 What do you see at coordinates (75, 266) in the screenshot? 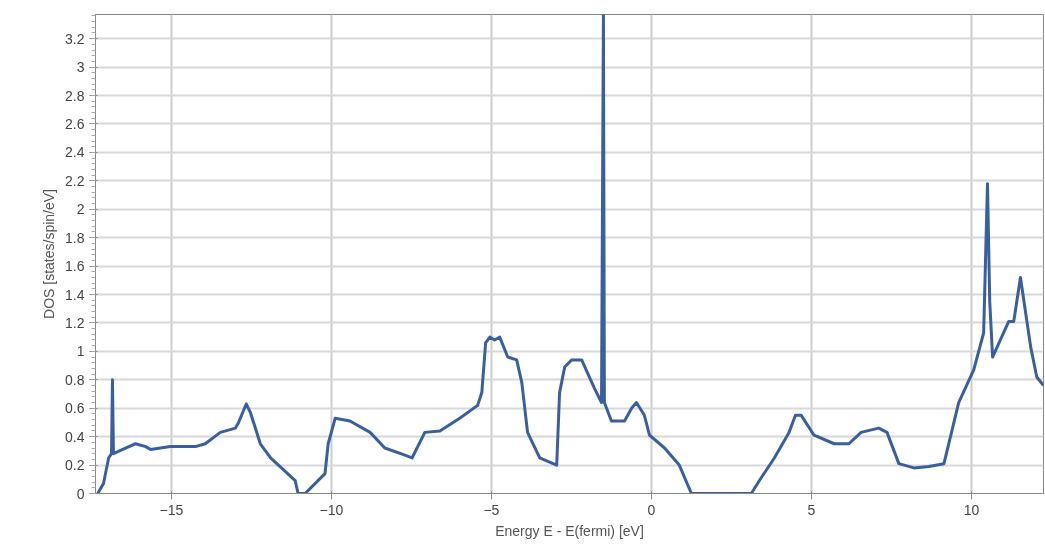
I see `y-tick-label: 1.6` at bounding box center [75, 266].